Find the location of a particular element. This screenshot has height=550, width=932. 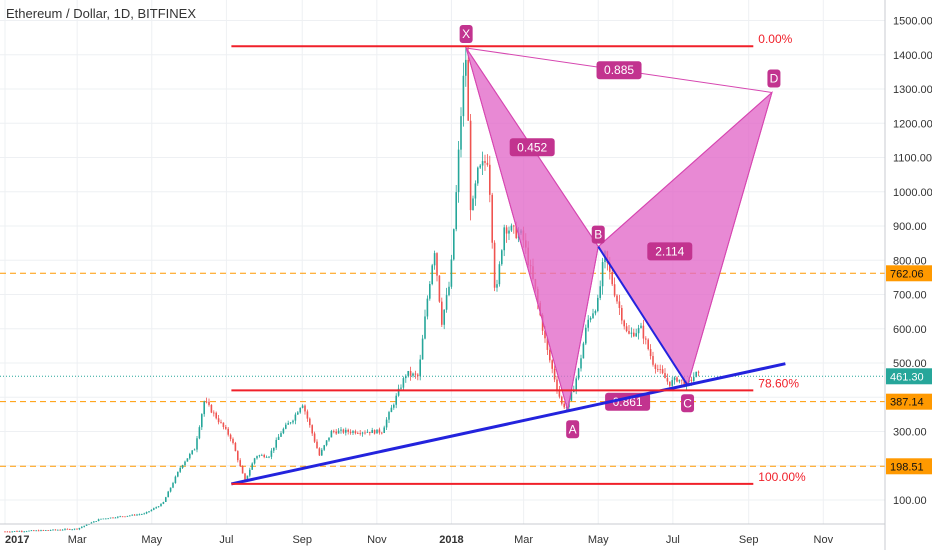

pattern-point-x-bg is located at coordinates (466, 33).